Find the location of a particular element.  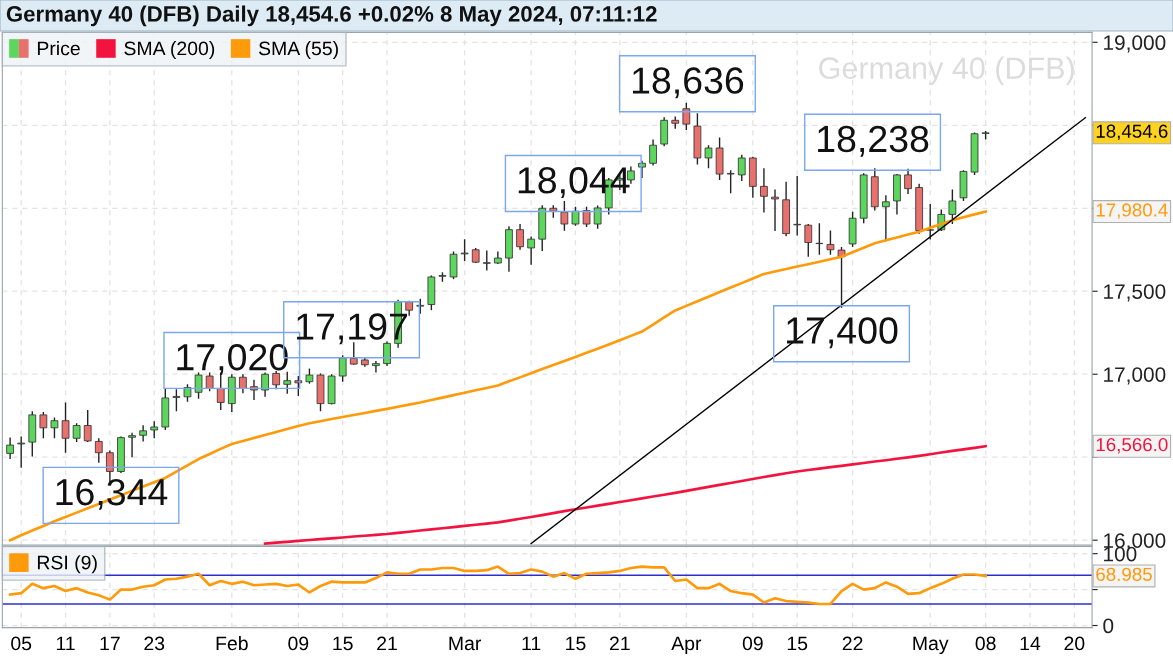

text: 17,980.4 is located at coordinates (1132, 211).